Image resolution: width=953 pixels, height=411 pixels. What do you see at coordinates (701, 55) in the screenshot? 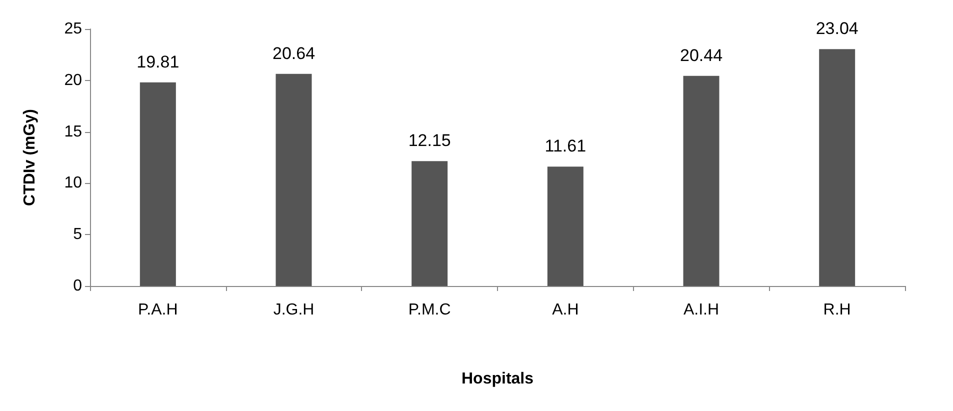
I see `data-label: 20.44` at bounding box center [701, 55].